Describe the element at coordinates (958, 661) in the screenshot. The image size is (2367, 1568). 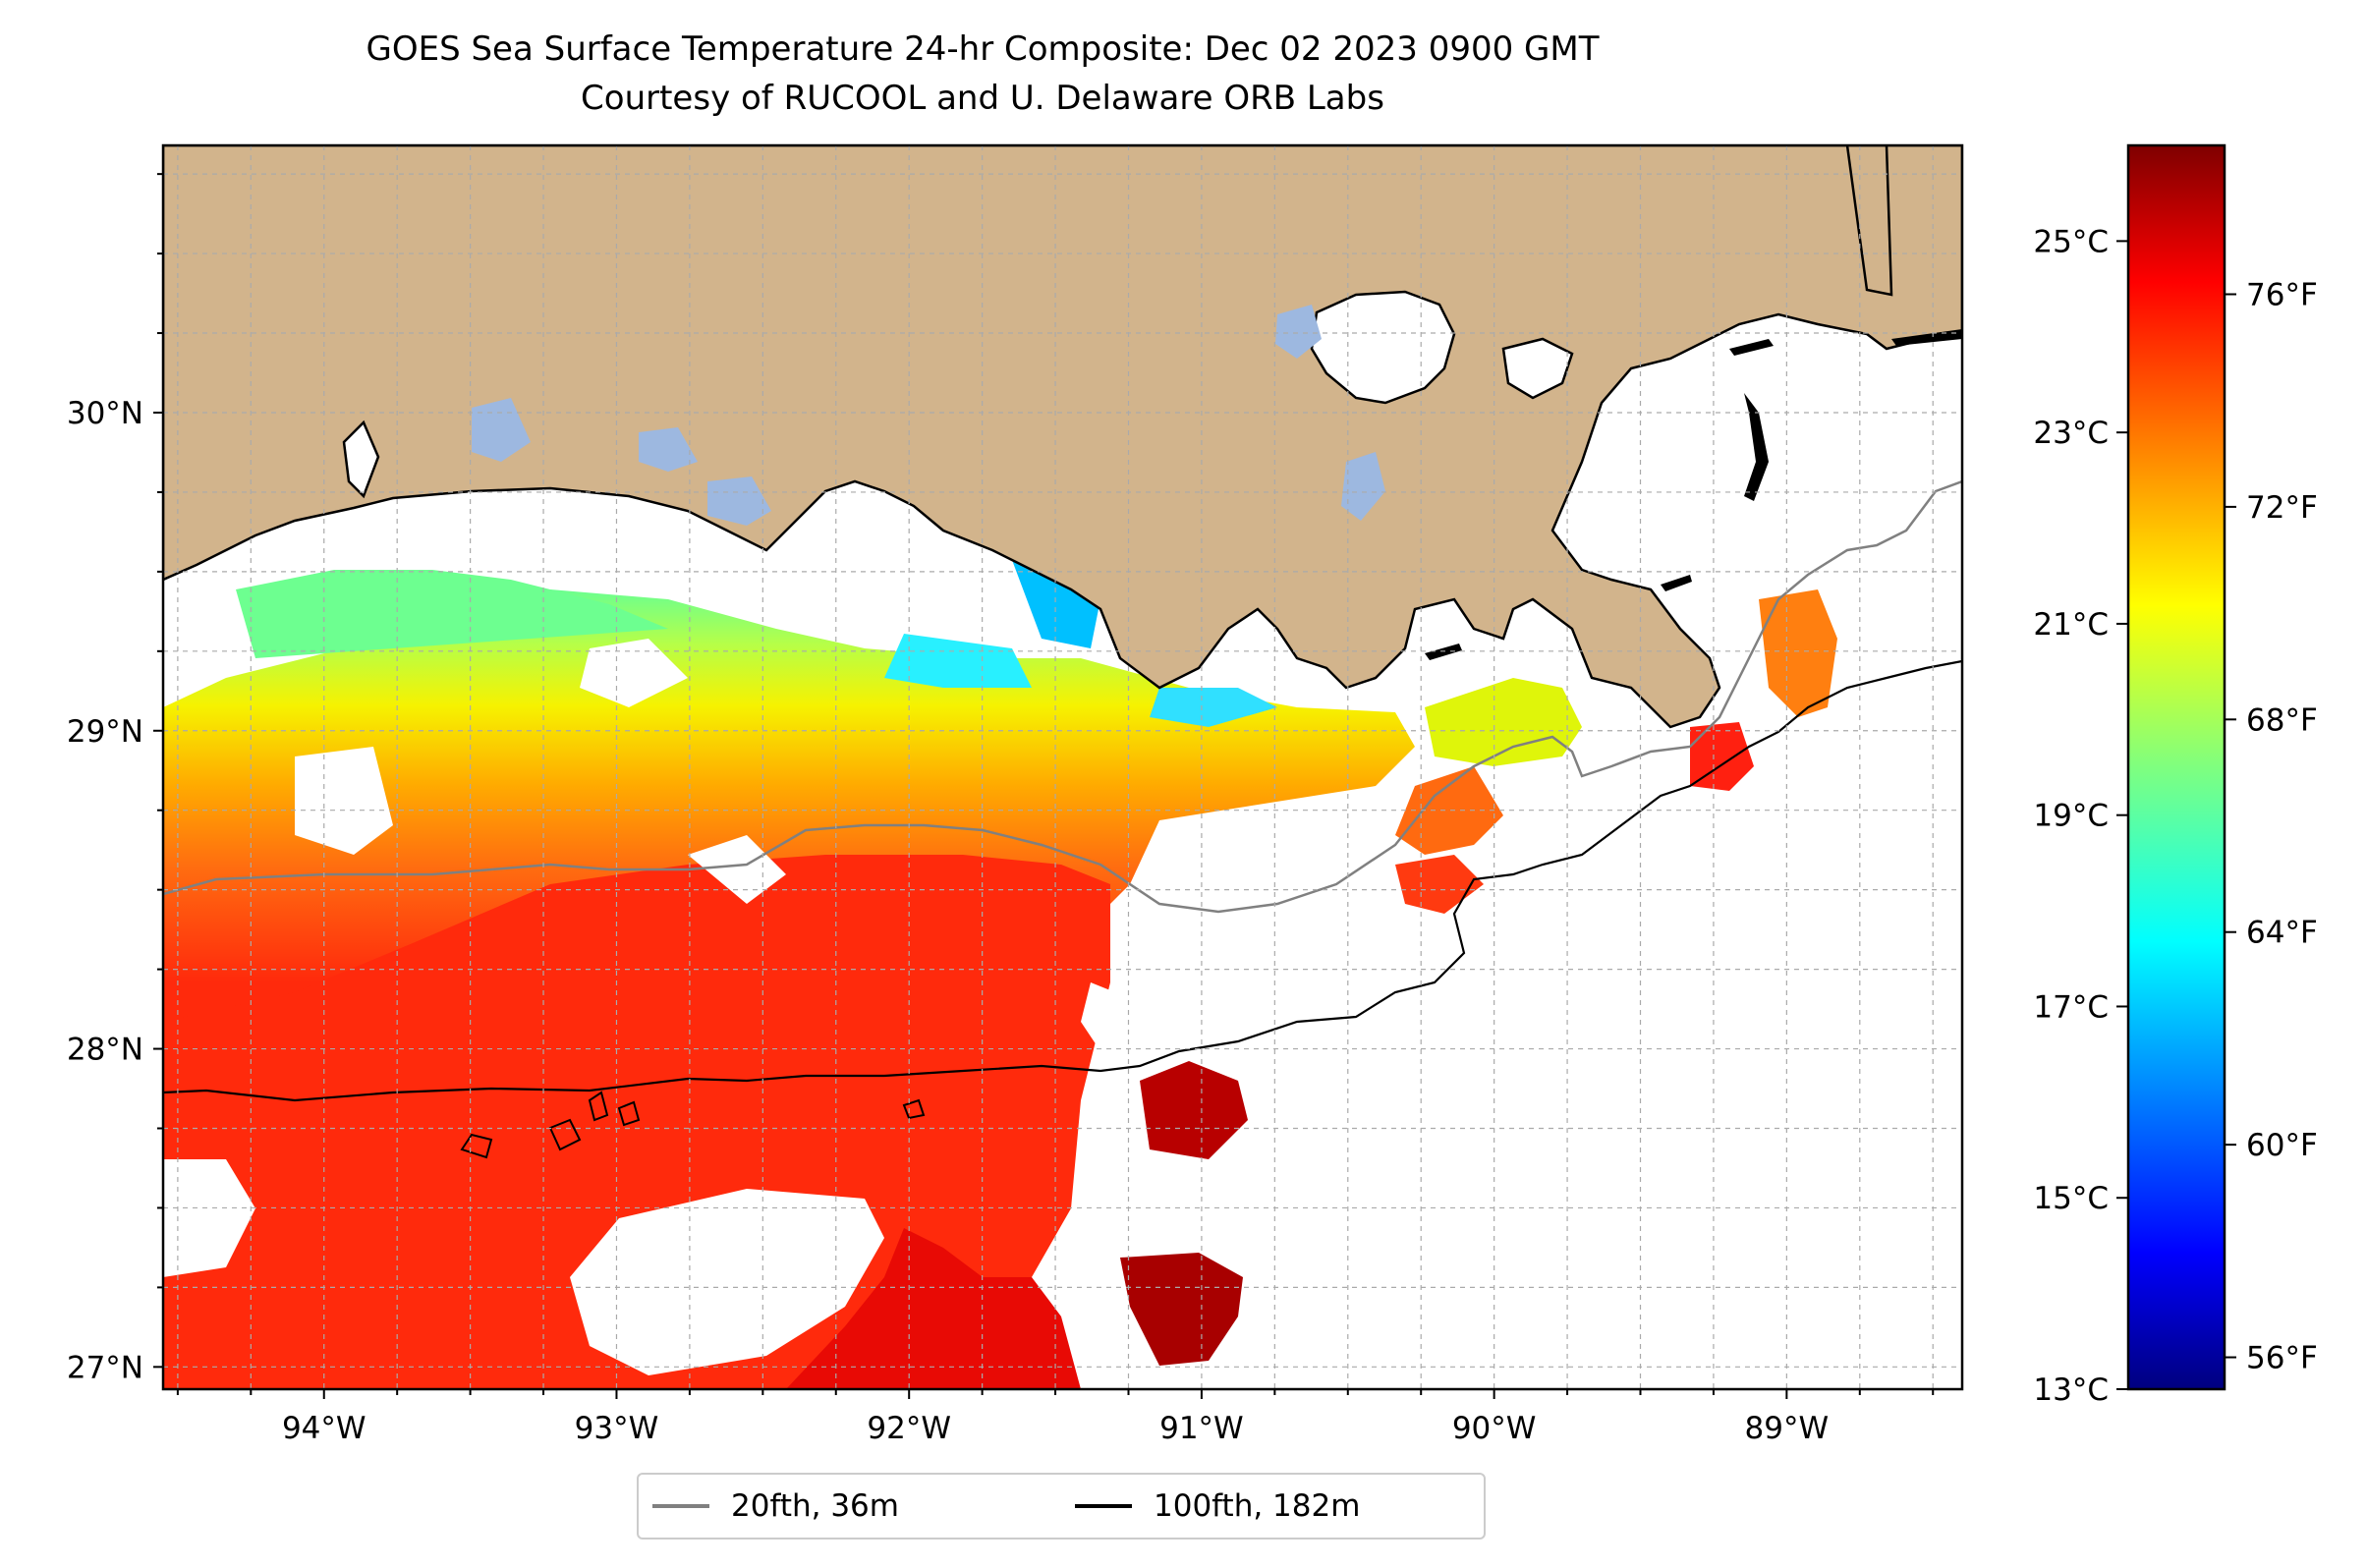
I see `sst-cold-nearshore` at that location.